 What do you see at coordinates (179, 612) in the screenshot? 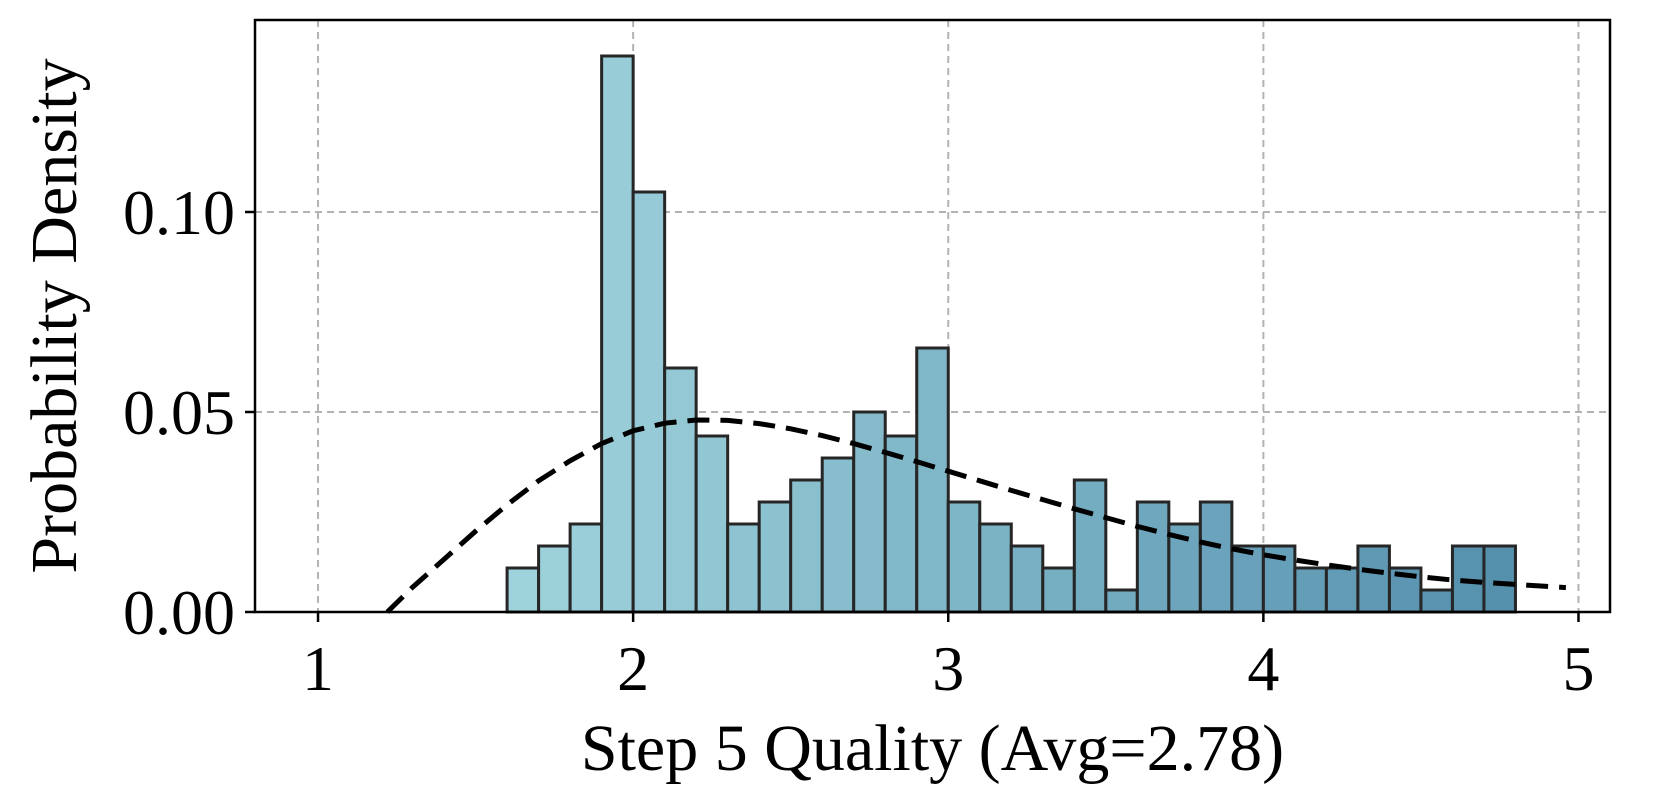
I see `y-tick-label: 0.00` at bounding box center [179, 612].